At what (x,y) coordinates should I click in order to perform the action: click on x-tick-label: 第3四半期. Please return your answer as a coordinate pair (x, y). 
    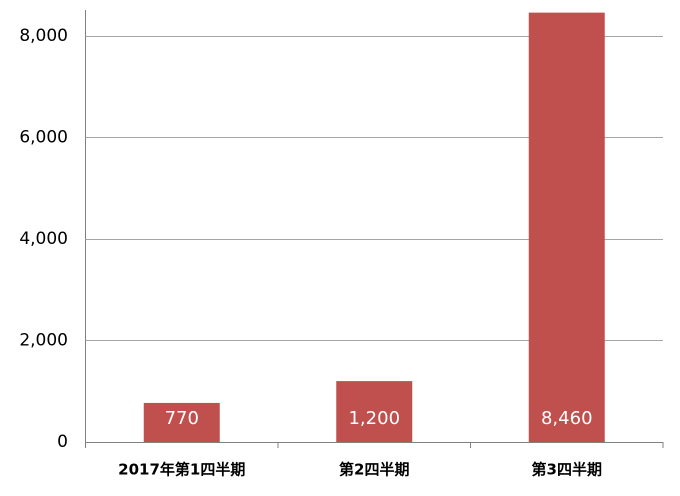
    Looking at the image, I should click on (567, 470).